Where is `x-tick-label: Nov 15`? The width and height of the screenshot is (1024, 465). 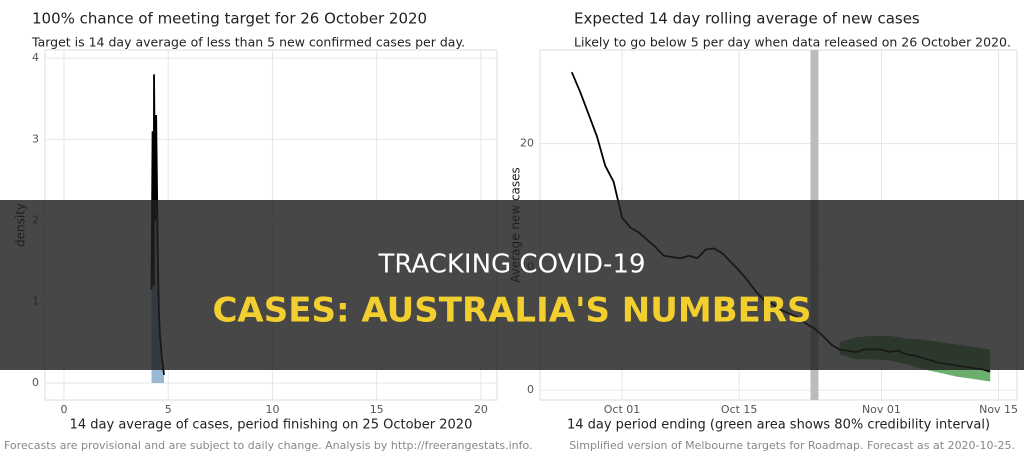 x-tick-label: Nov 15 is located at coordinates (998, 409).